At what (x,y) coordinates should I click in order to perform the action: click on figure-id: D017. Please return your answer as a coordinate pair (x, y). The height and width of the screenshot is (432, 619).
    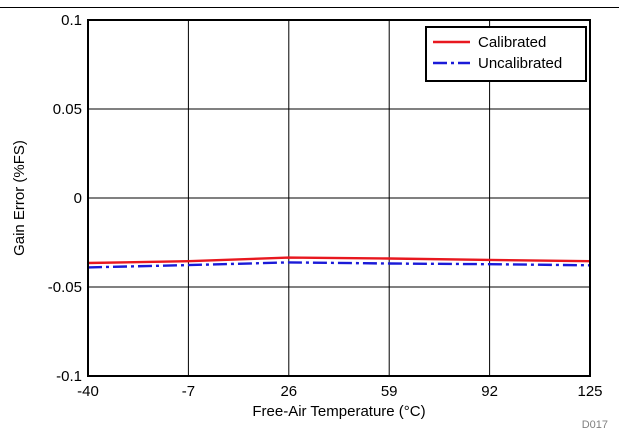
    Looking at the image, I should click on (595, 425).